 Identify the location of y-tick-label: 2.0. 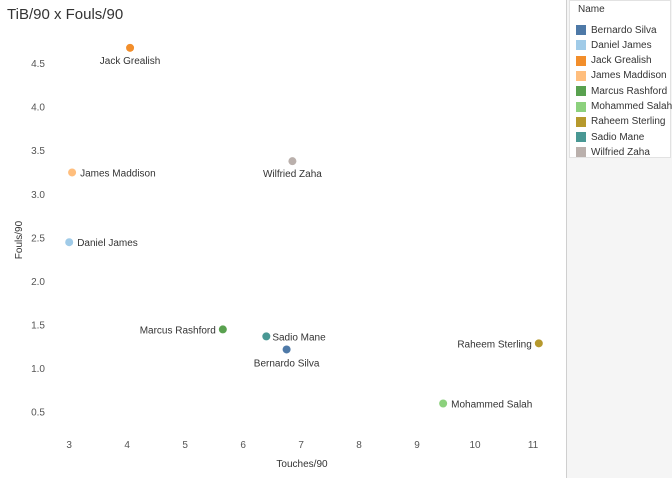
(38, 282).